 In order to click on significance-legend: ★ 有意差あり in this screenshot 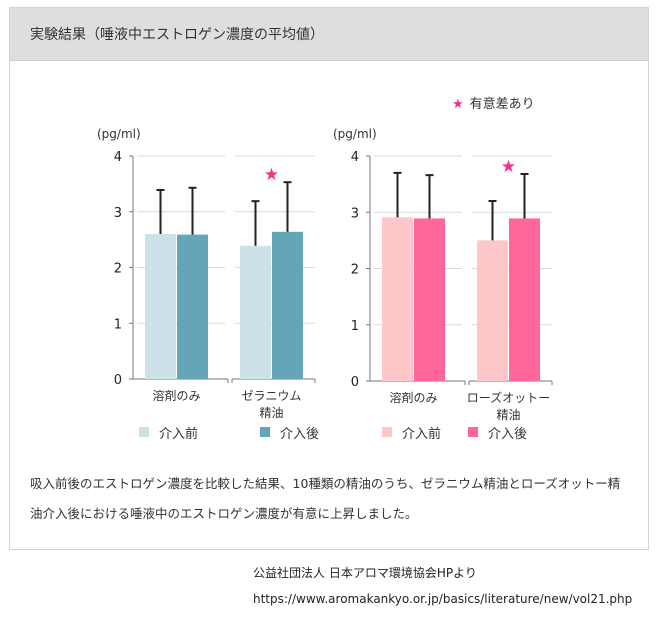, I will do `click(493, 102)`.